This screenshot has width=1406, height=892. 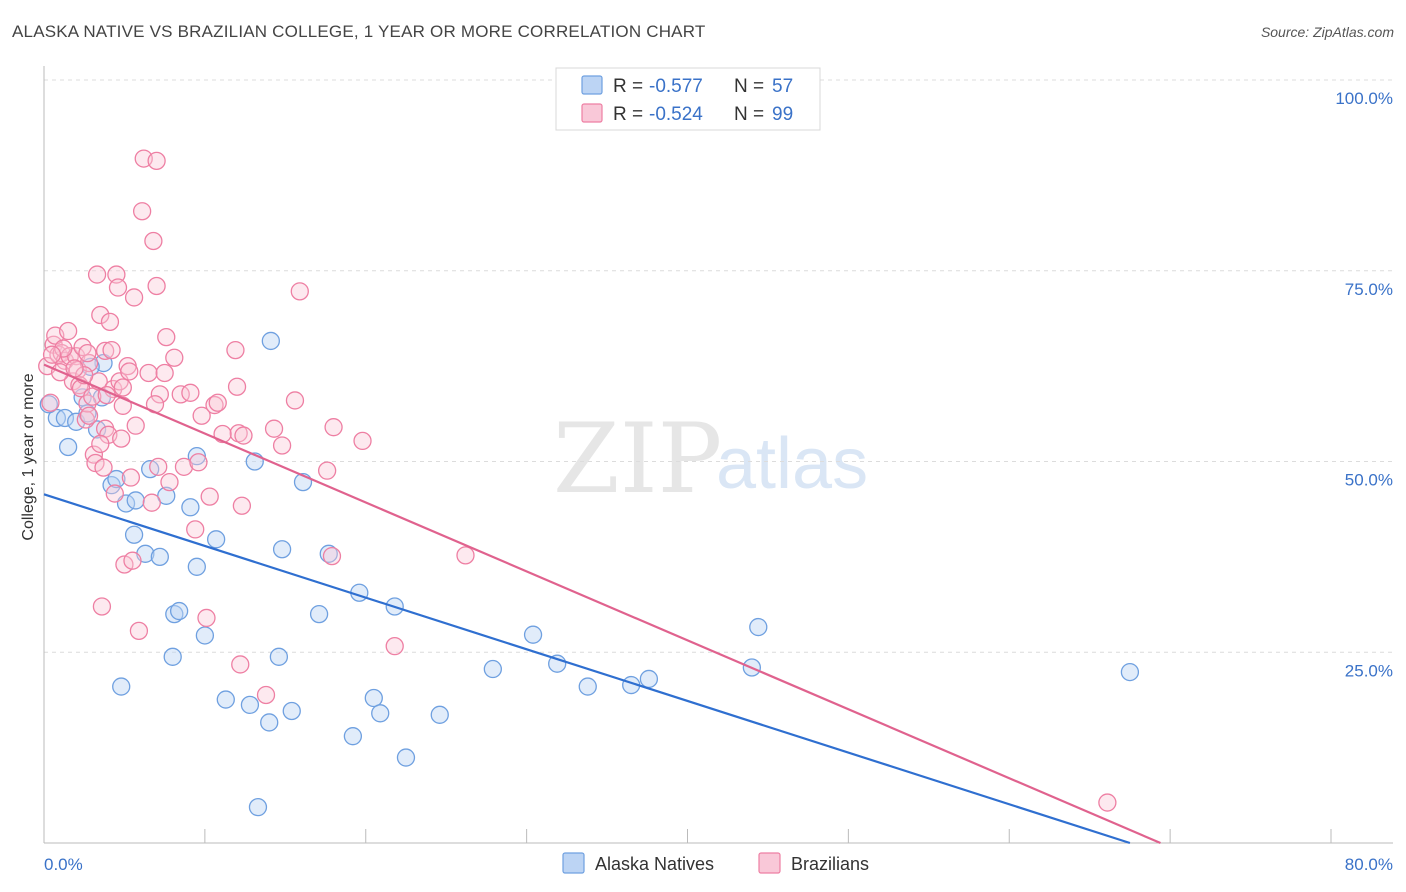 I want to click on y-tick-label-50: 50.0%, so click(x=1369, y=480).